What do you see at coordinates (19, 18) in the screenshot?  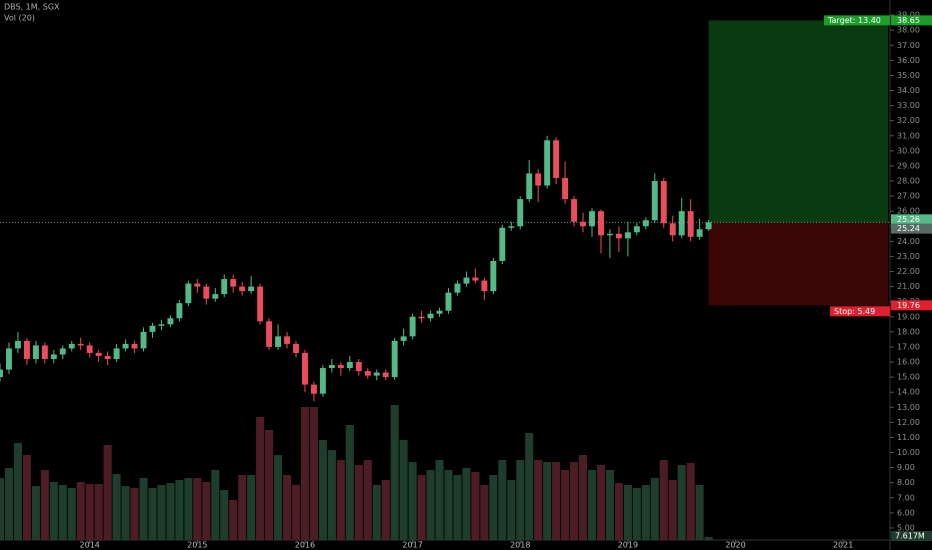 I see `volume-title: Vol (20)` at bounding box center [19, 18].